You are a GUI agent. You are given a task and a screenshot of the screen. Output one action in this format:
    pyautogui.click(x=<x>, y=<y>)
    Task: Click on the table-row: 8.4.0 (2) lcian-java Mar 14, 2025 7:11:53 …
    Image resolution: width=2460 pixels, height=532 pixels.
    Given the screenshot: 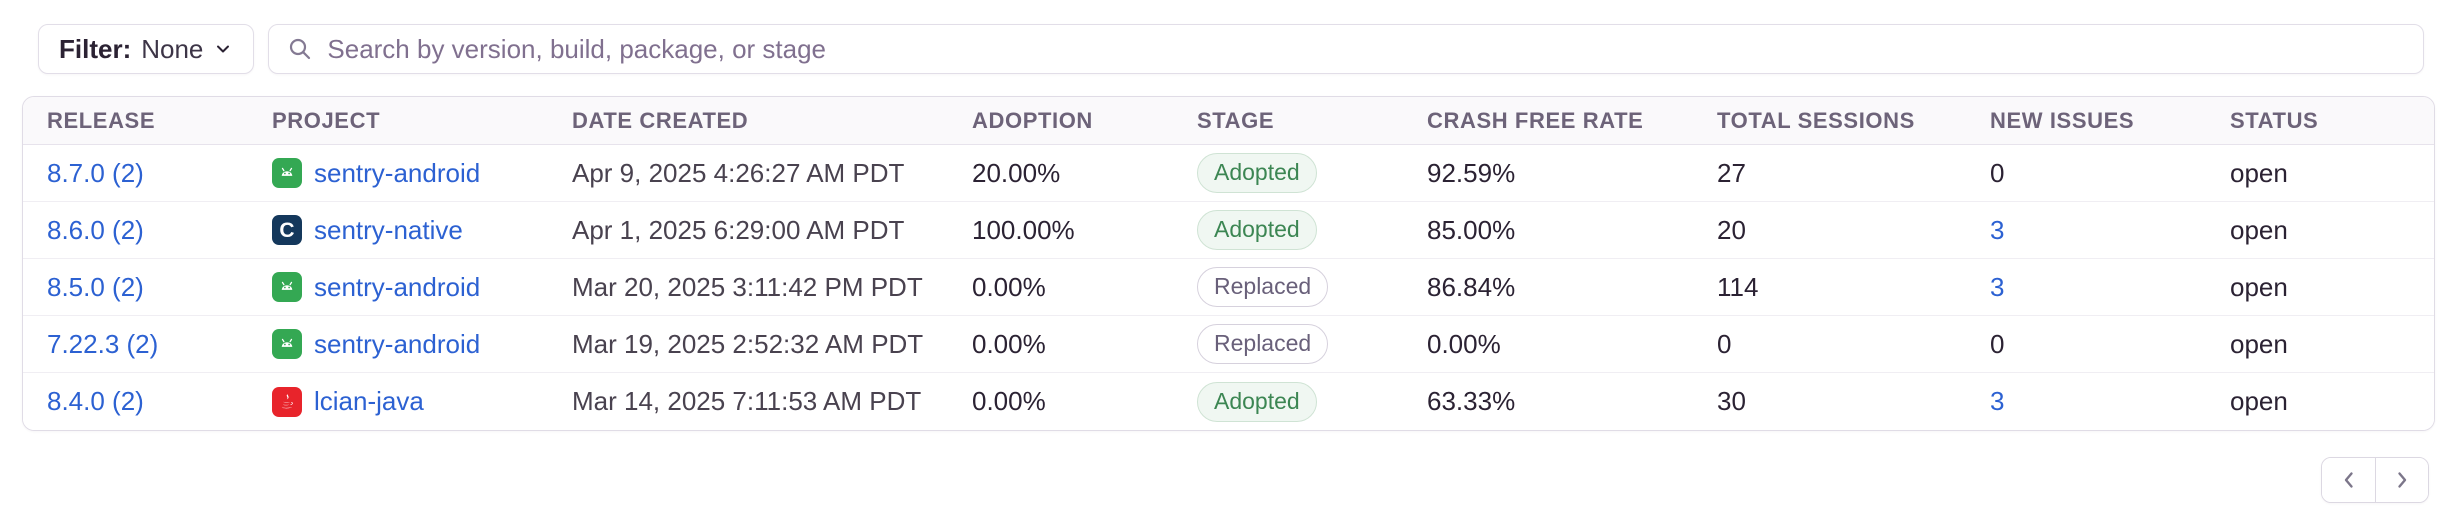 What is the action you would take?
    pyautogui.click(x=1228, y=401)
    